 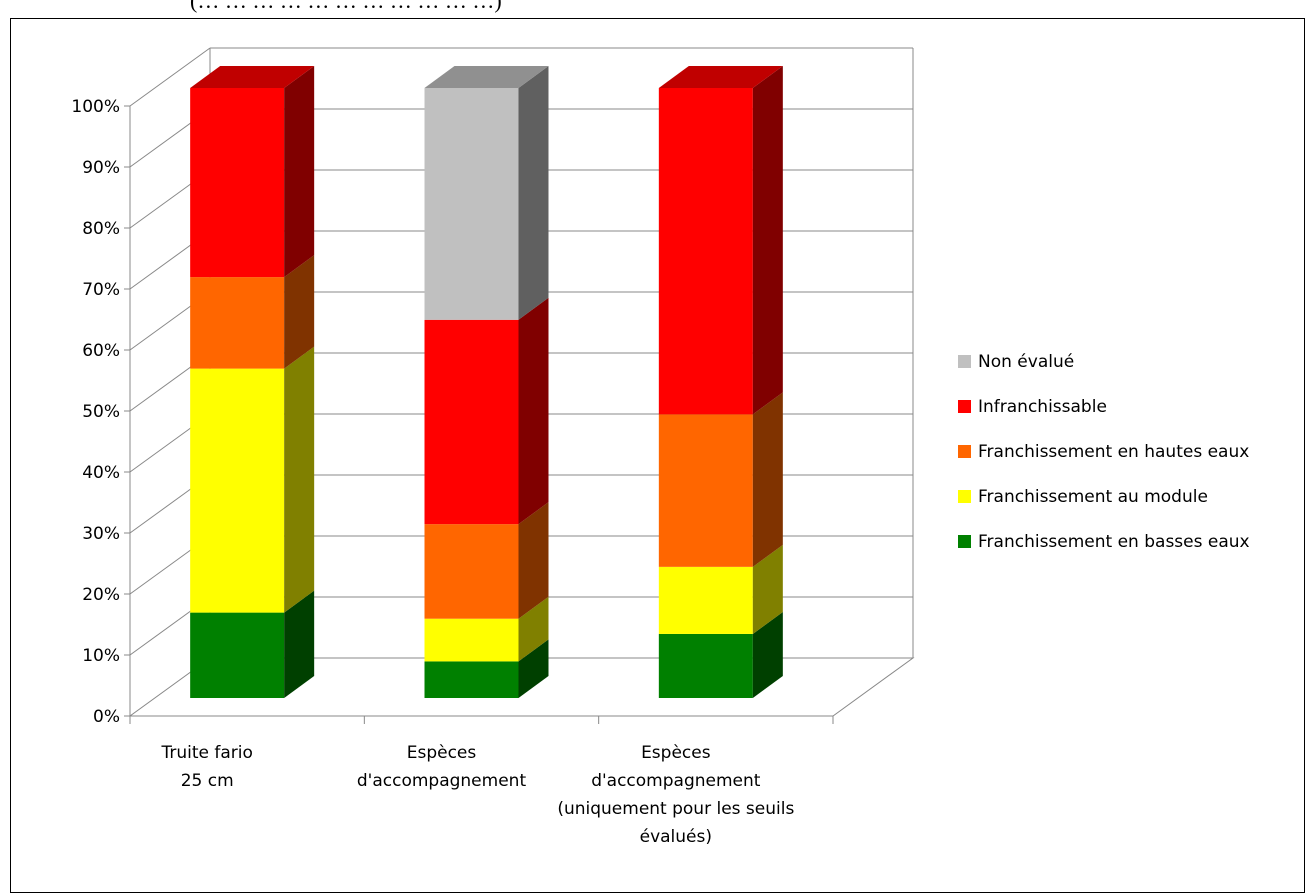 What do you see at coordinates (95, 107) in the screenshot?
I see `y-tick-label: 100%` at bounding box center [95, 107].